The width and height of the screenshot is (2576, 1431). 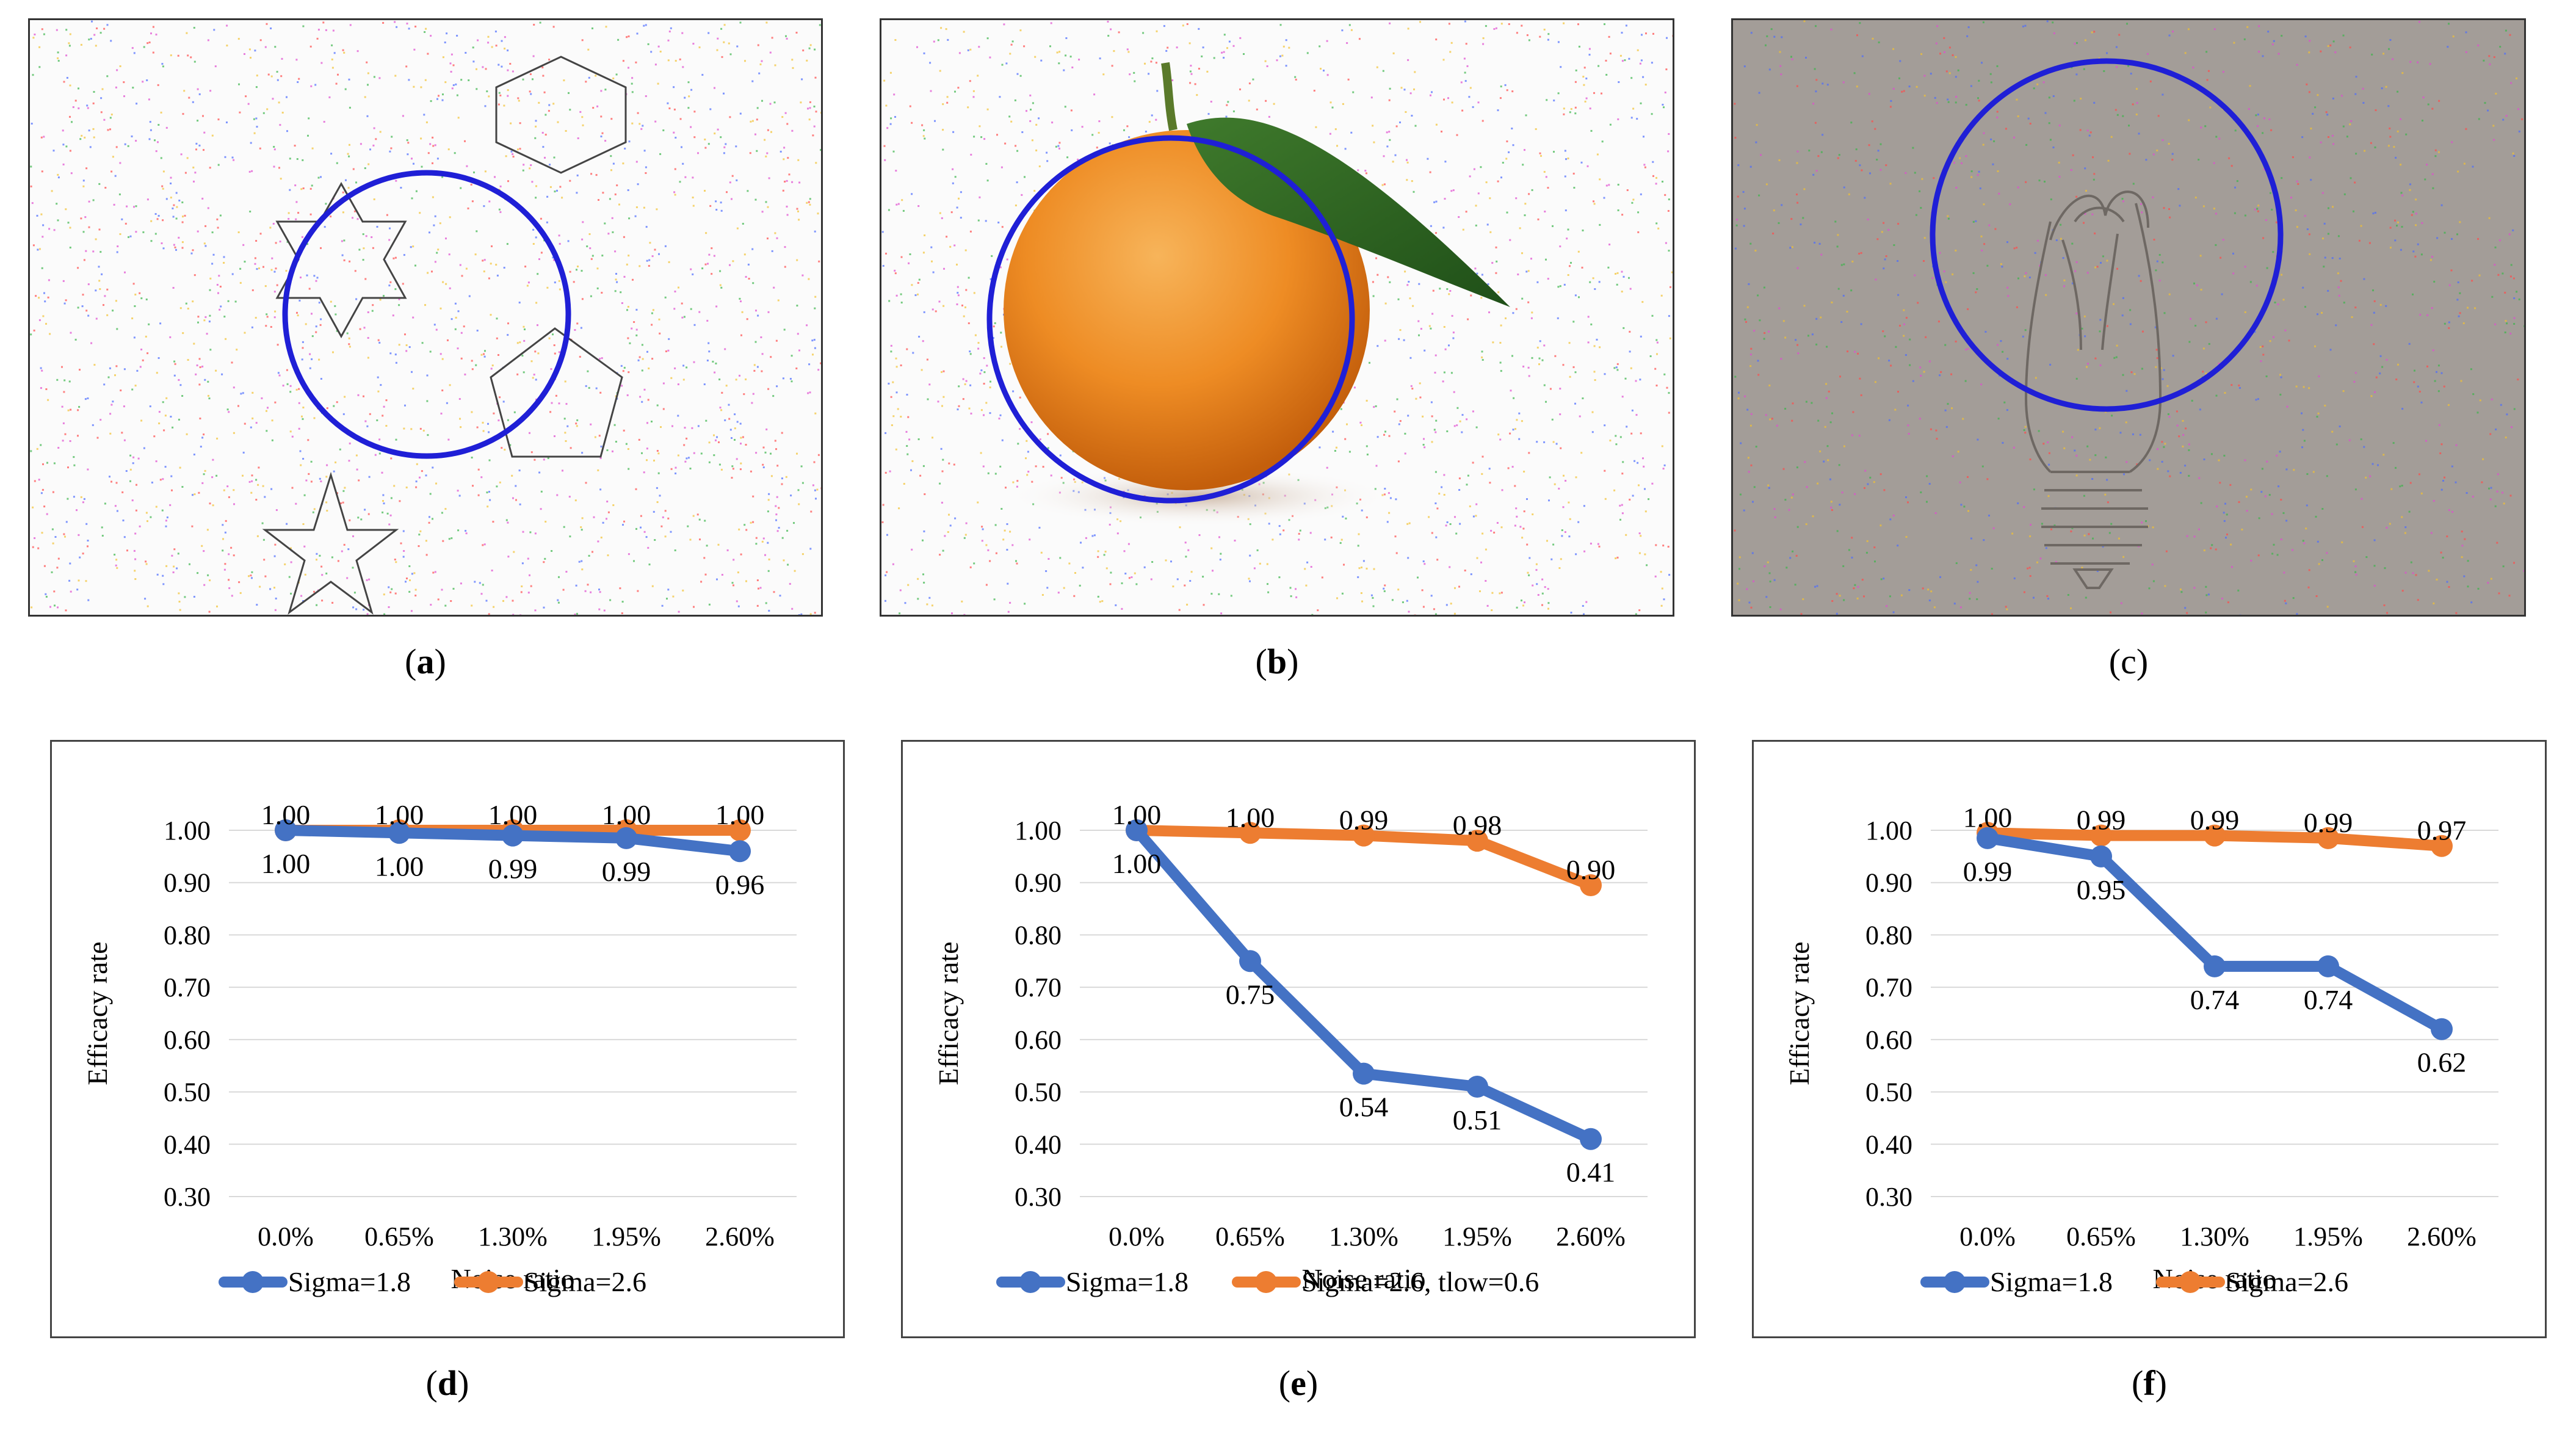 What do you see at coordinates (1591, 869) in the screenshot?
I see `data-label: 0.90` at bounding box center [1591, 869].